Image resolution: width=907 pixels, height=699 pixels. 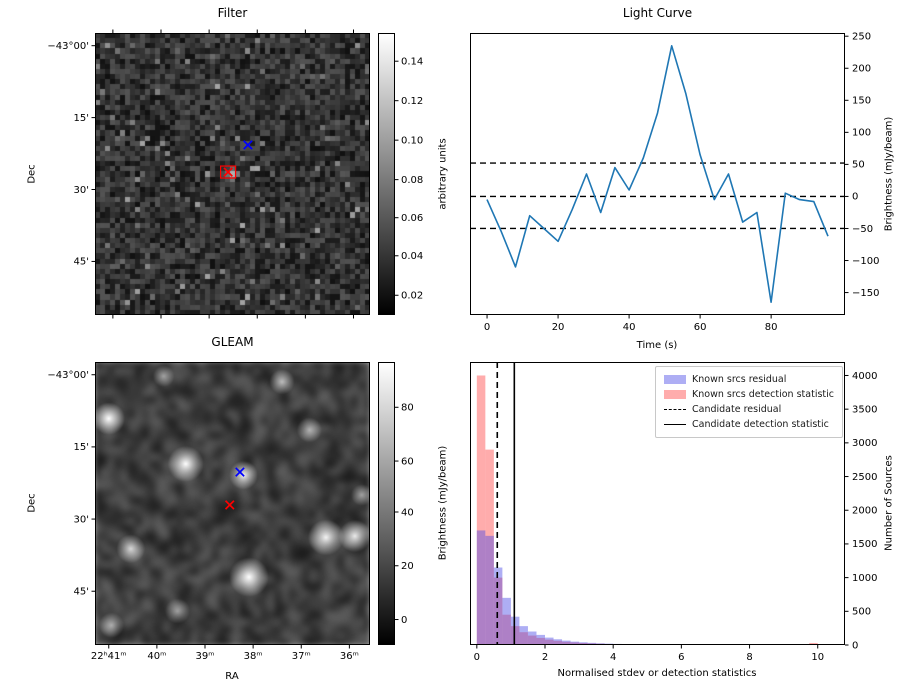 I want to click on gleam-xtick-label: 40ᵐ, so click(x=156, y=656).